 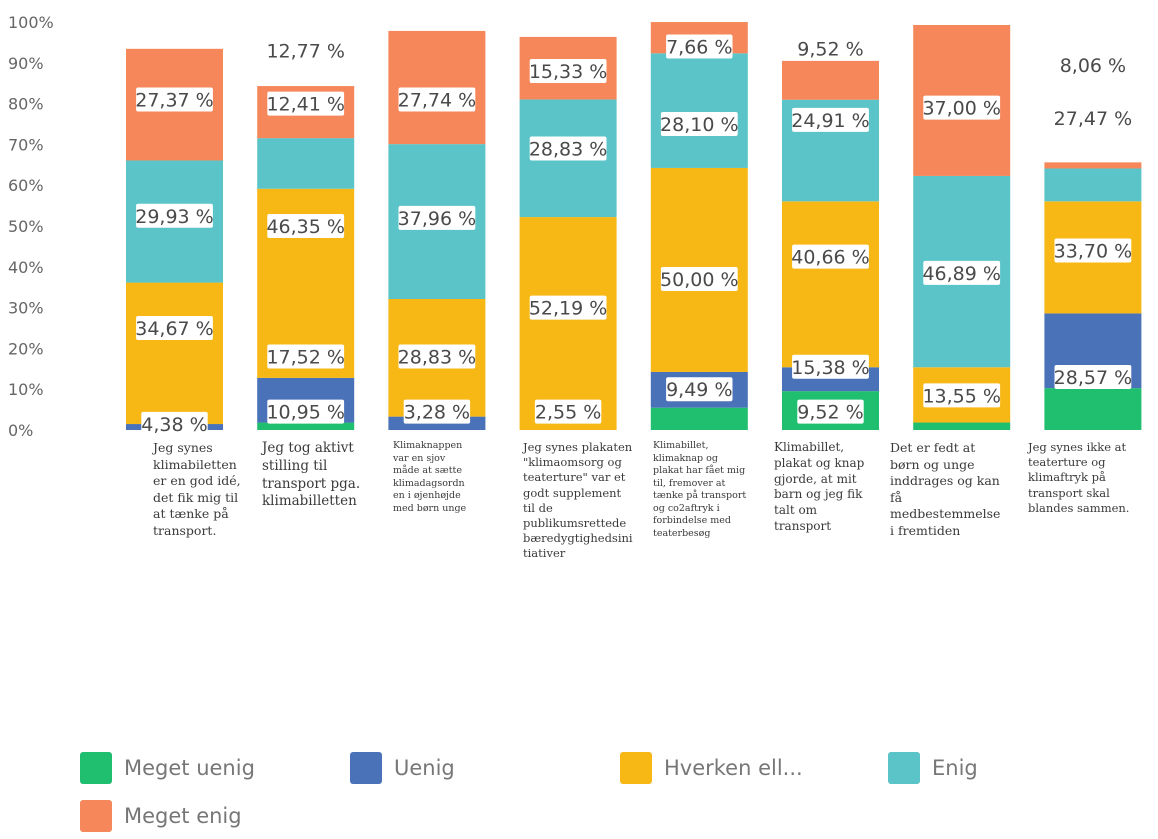 I want to click on category-label-line: plakat og knap, so click(x=819, y=462).